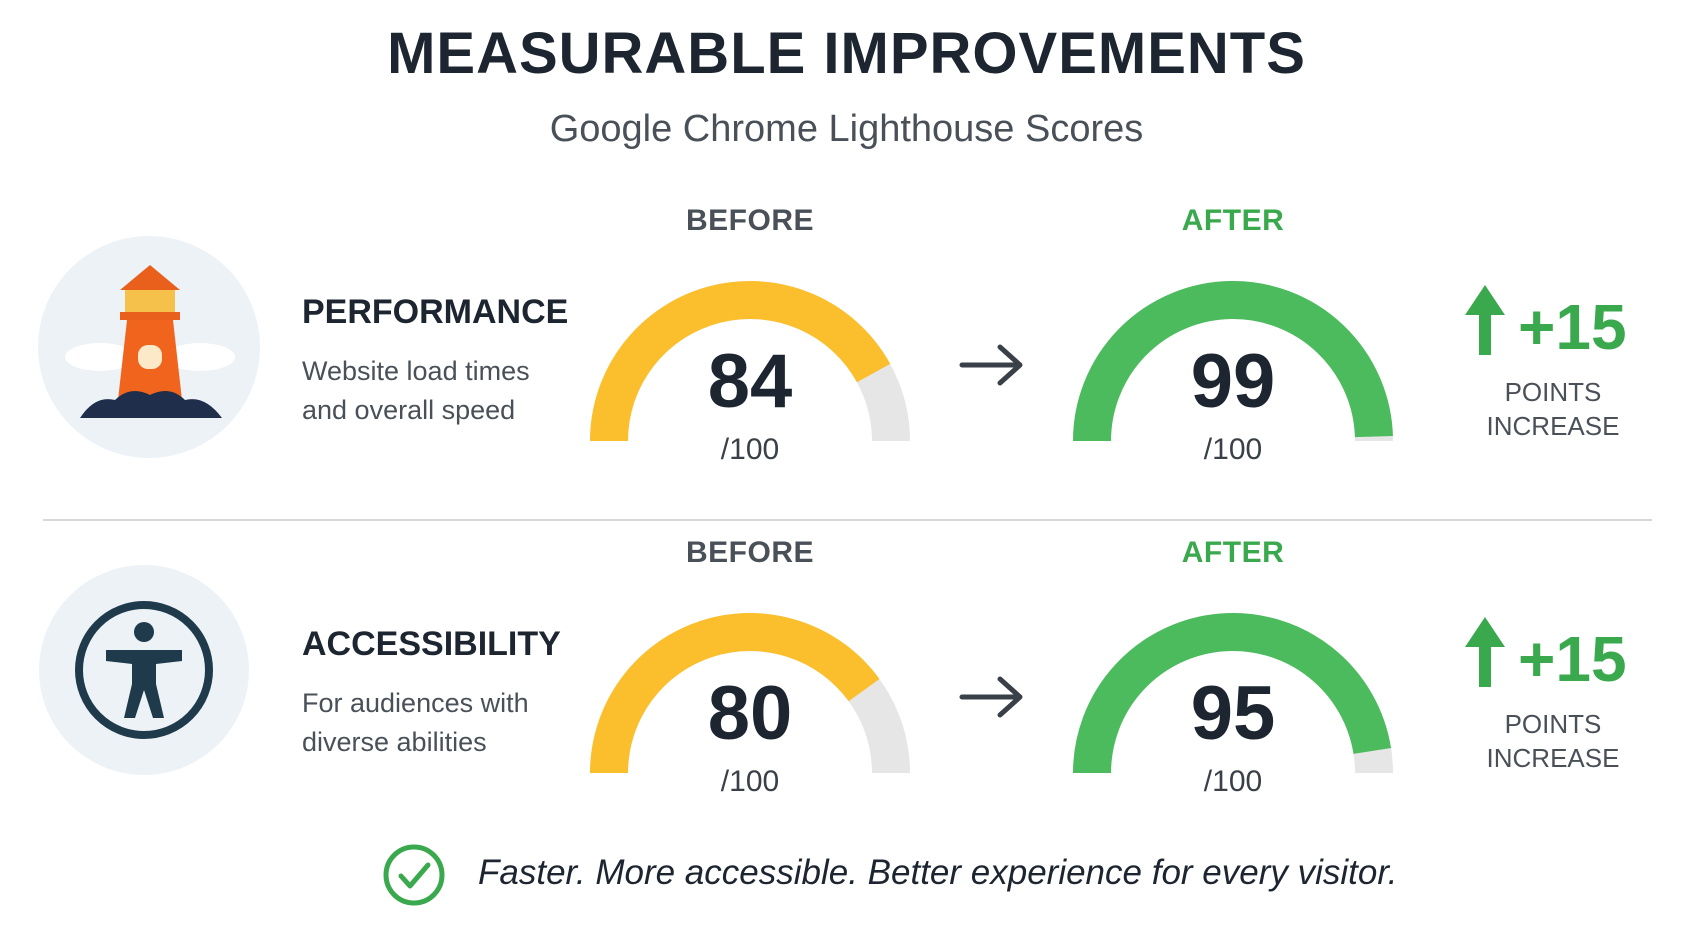 The image size is (1693, 929). I want to click on accessibility-icon, so click(144, 670).